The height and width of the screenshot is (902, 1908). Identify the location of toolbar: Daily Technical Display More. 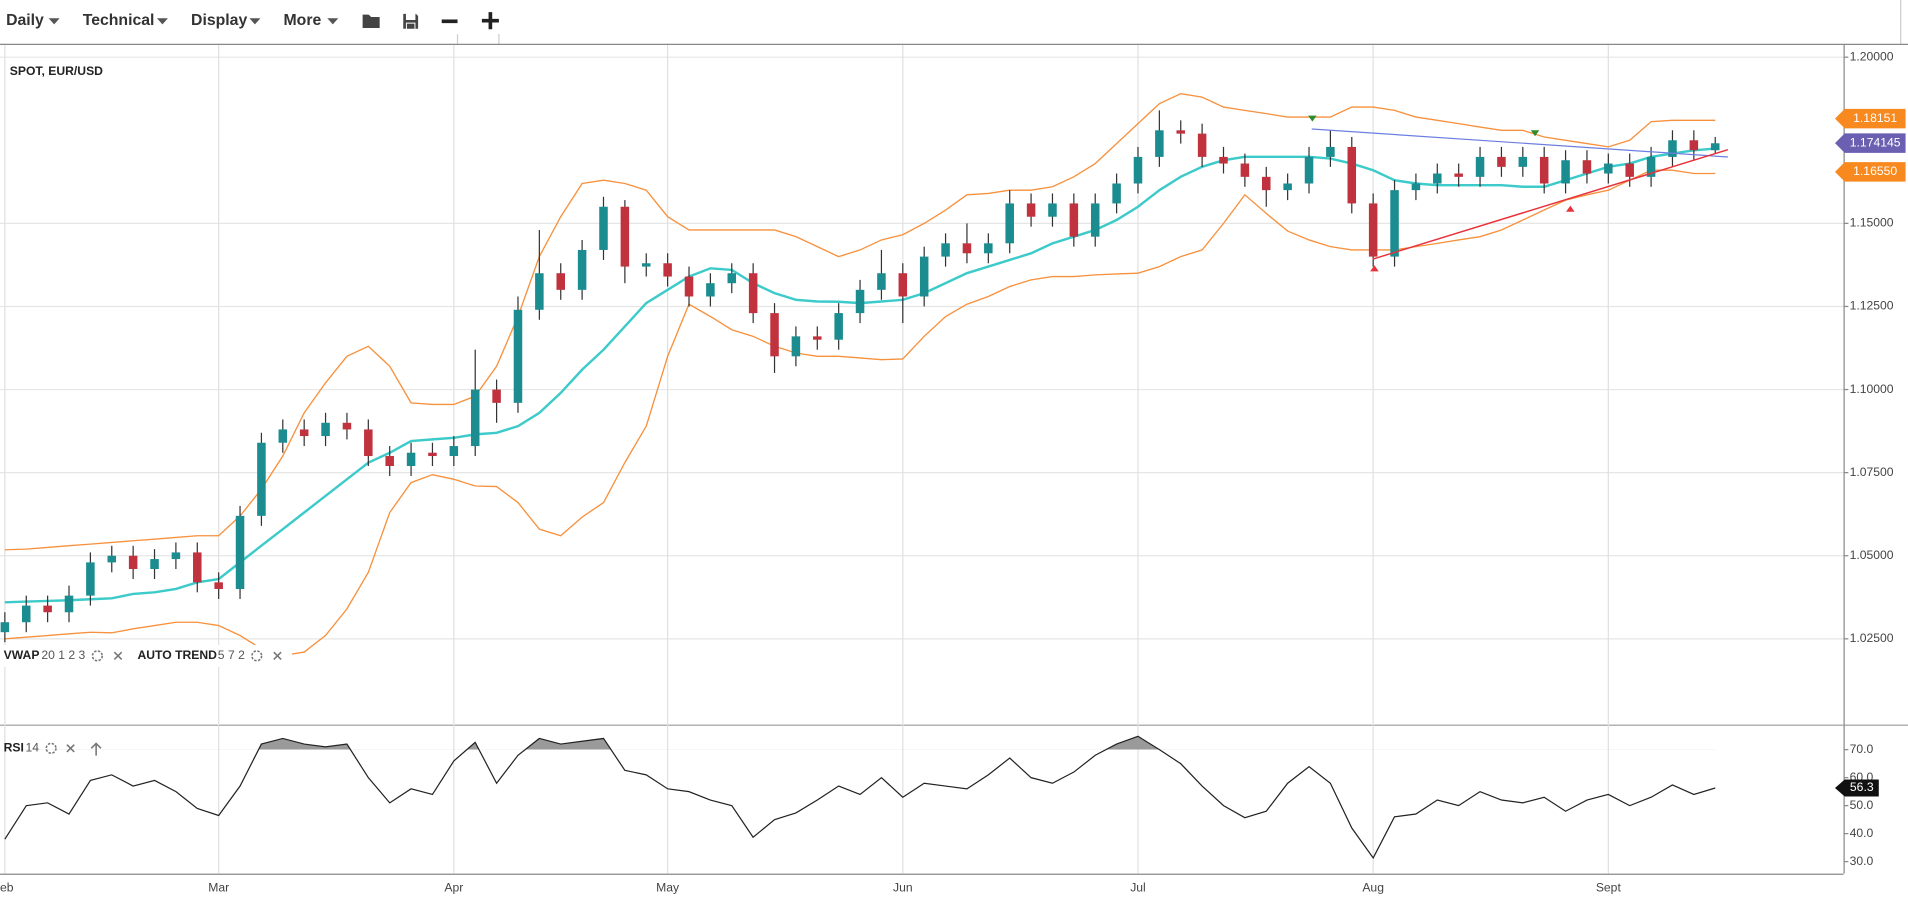
(954, 22).